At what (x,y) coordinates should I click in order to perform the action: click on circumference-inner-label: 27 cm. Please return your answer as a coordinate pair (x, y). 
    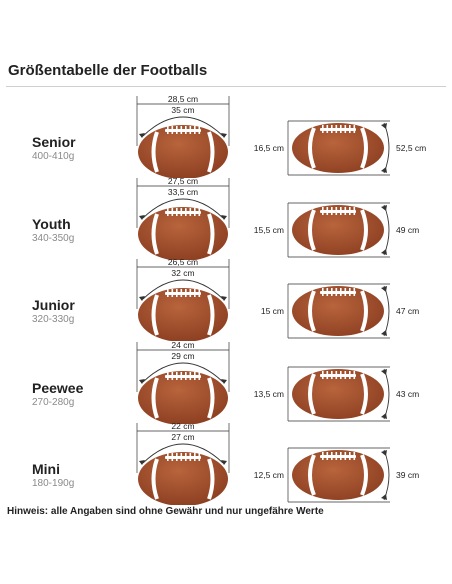
    Looking at the image, I should click on (182, 437).